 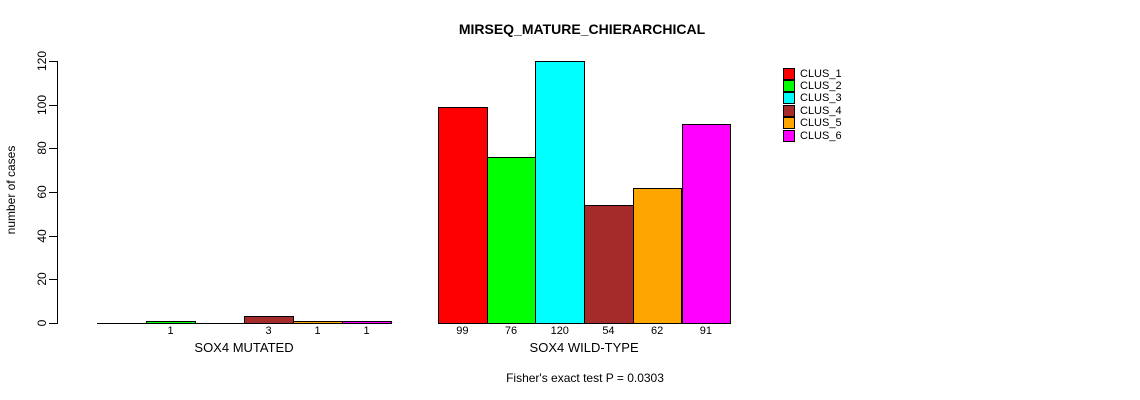 I want to click on bar-clus-3-sox4-wild-type, so click(x=560, y=192).